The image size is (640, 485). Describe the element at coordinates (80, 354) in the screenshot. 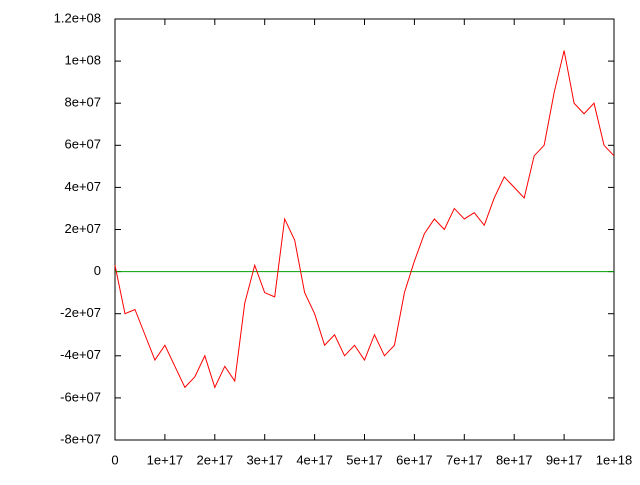

I see `y-tick-label: -4e+07` at that location.